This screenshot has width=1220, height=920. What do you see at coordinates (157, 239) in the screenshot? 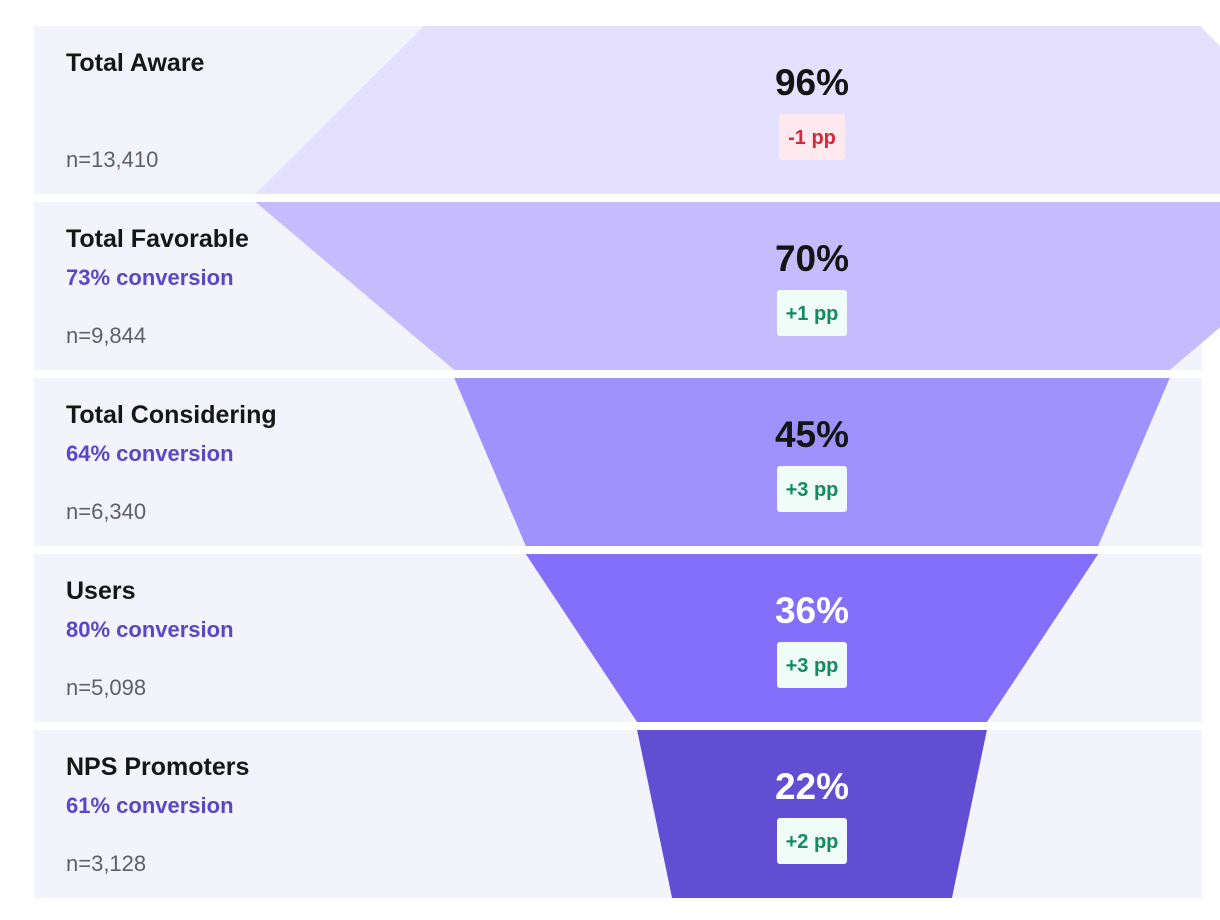
I see `stage-label: Total Favorable` at bounding box center [157, 239].